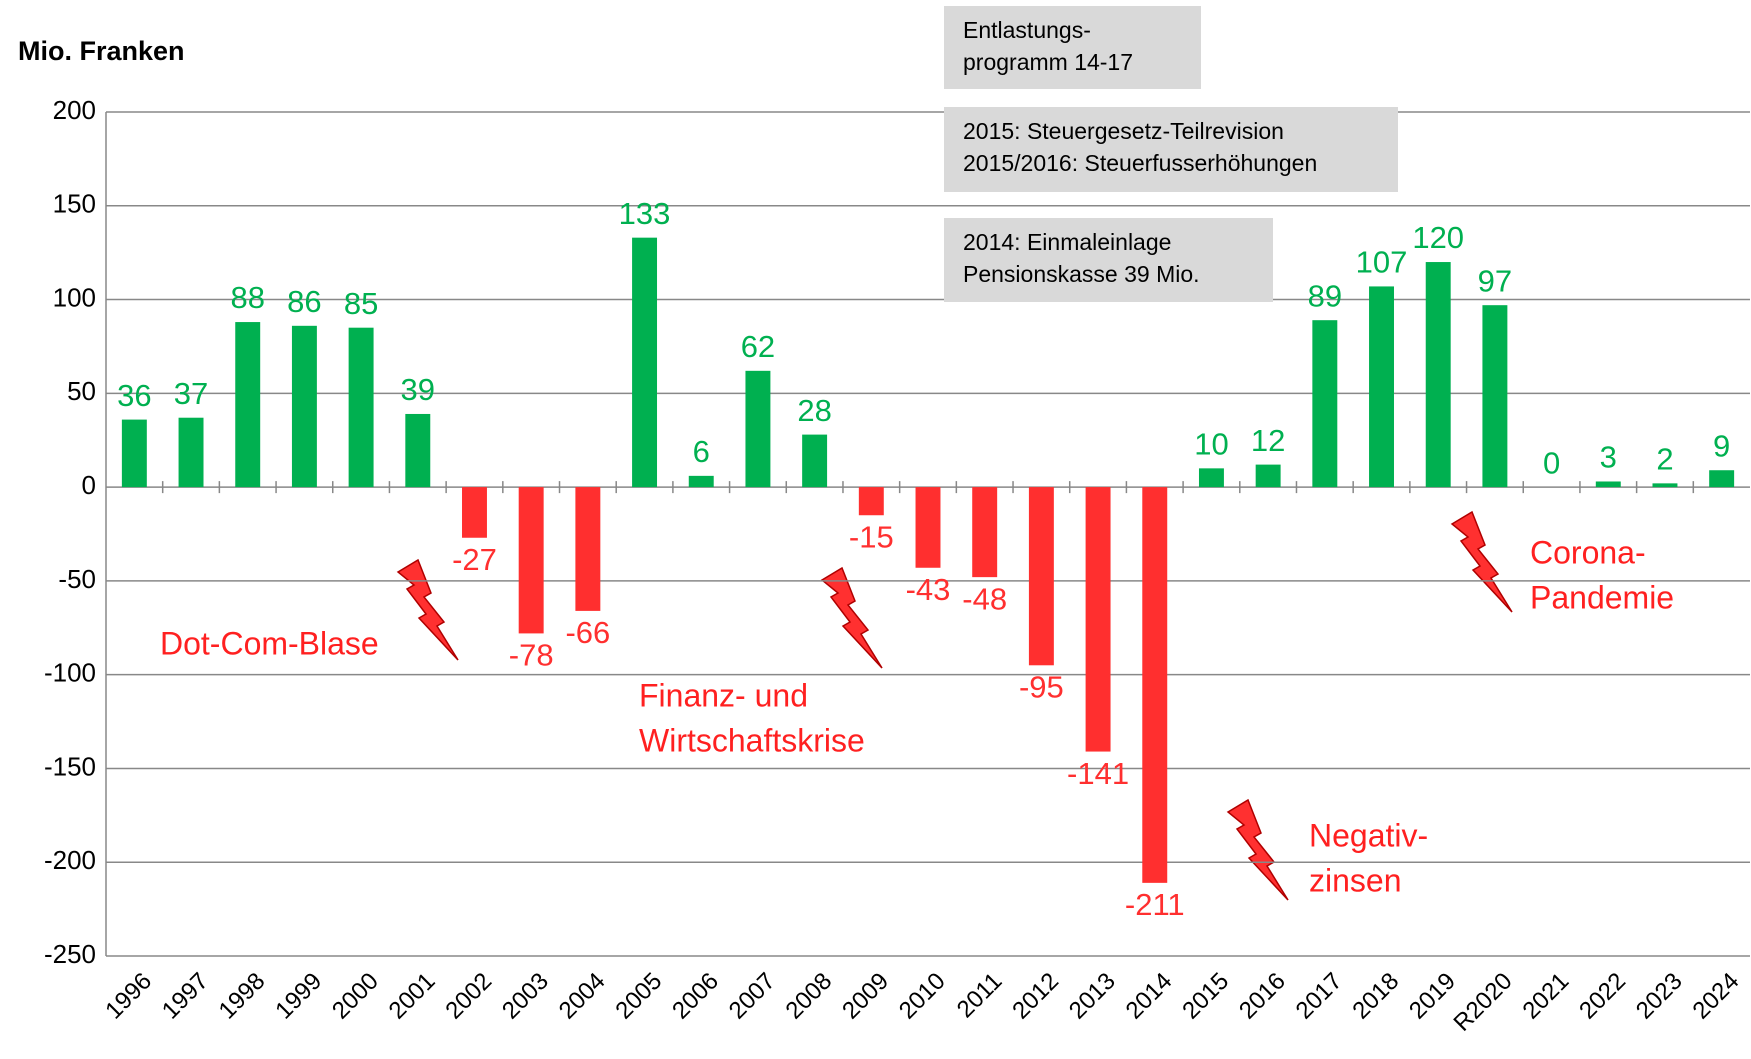 Image resolution: width=1751 pixels, height=1059 pixels. What do you see at coordinates (474, 559) in the screenshot?
I see `value-label: -27` at bounding box center [474, 559].